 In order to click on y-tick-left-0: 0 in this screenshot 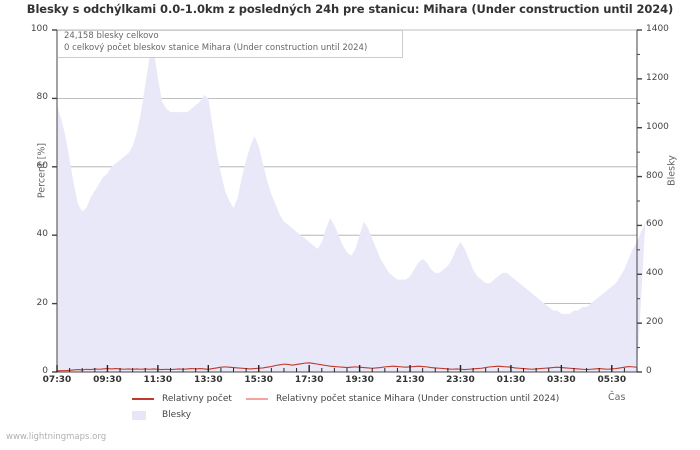, I will do `click(45, 371)`.